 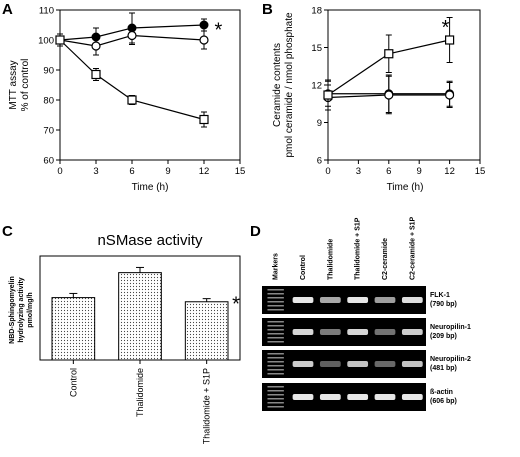 What do you see at coordinates (277, 85) in the screenshot?
I see `chart-b-ylabel-line-1: Ceramide contents` at bounding box center [277, 85].